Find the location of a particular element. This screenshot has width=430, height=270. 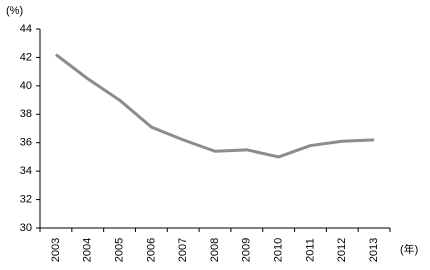

x-tick-label: 2009 is located at coordinates (247, 250).